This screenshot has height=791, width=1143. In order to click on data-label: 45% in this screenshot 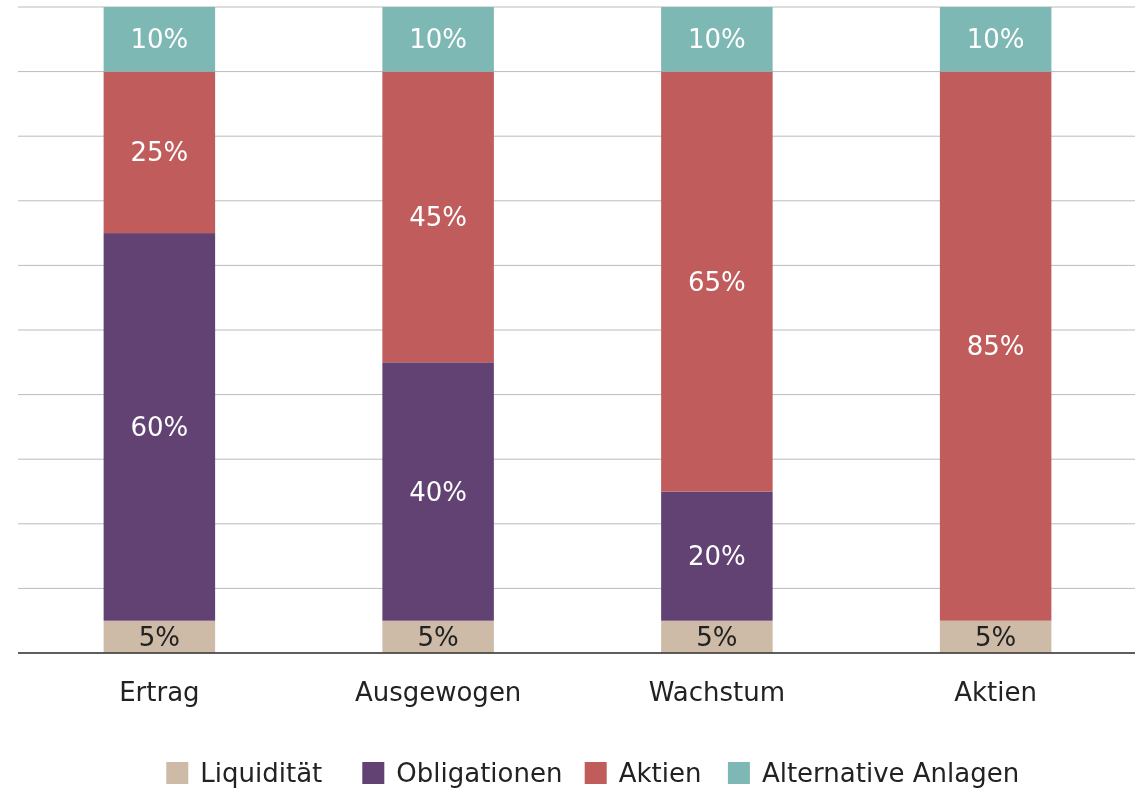, I will do `click(438, 217)`.